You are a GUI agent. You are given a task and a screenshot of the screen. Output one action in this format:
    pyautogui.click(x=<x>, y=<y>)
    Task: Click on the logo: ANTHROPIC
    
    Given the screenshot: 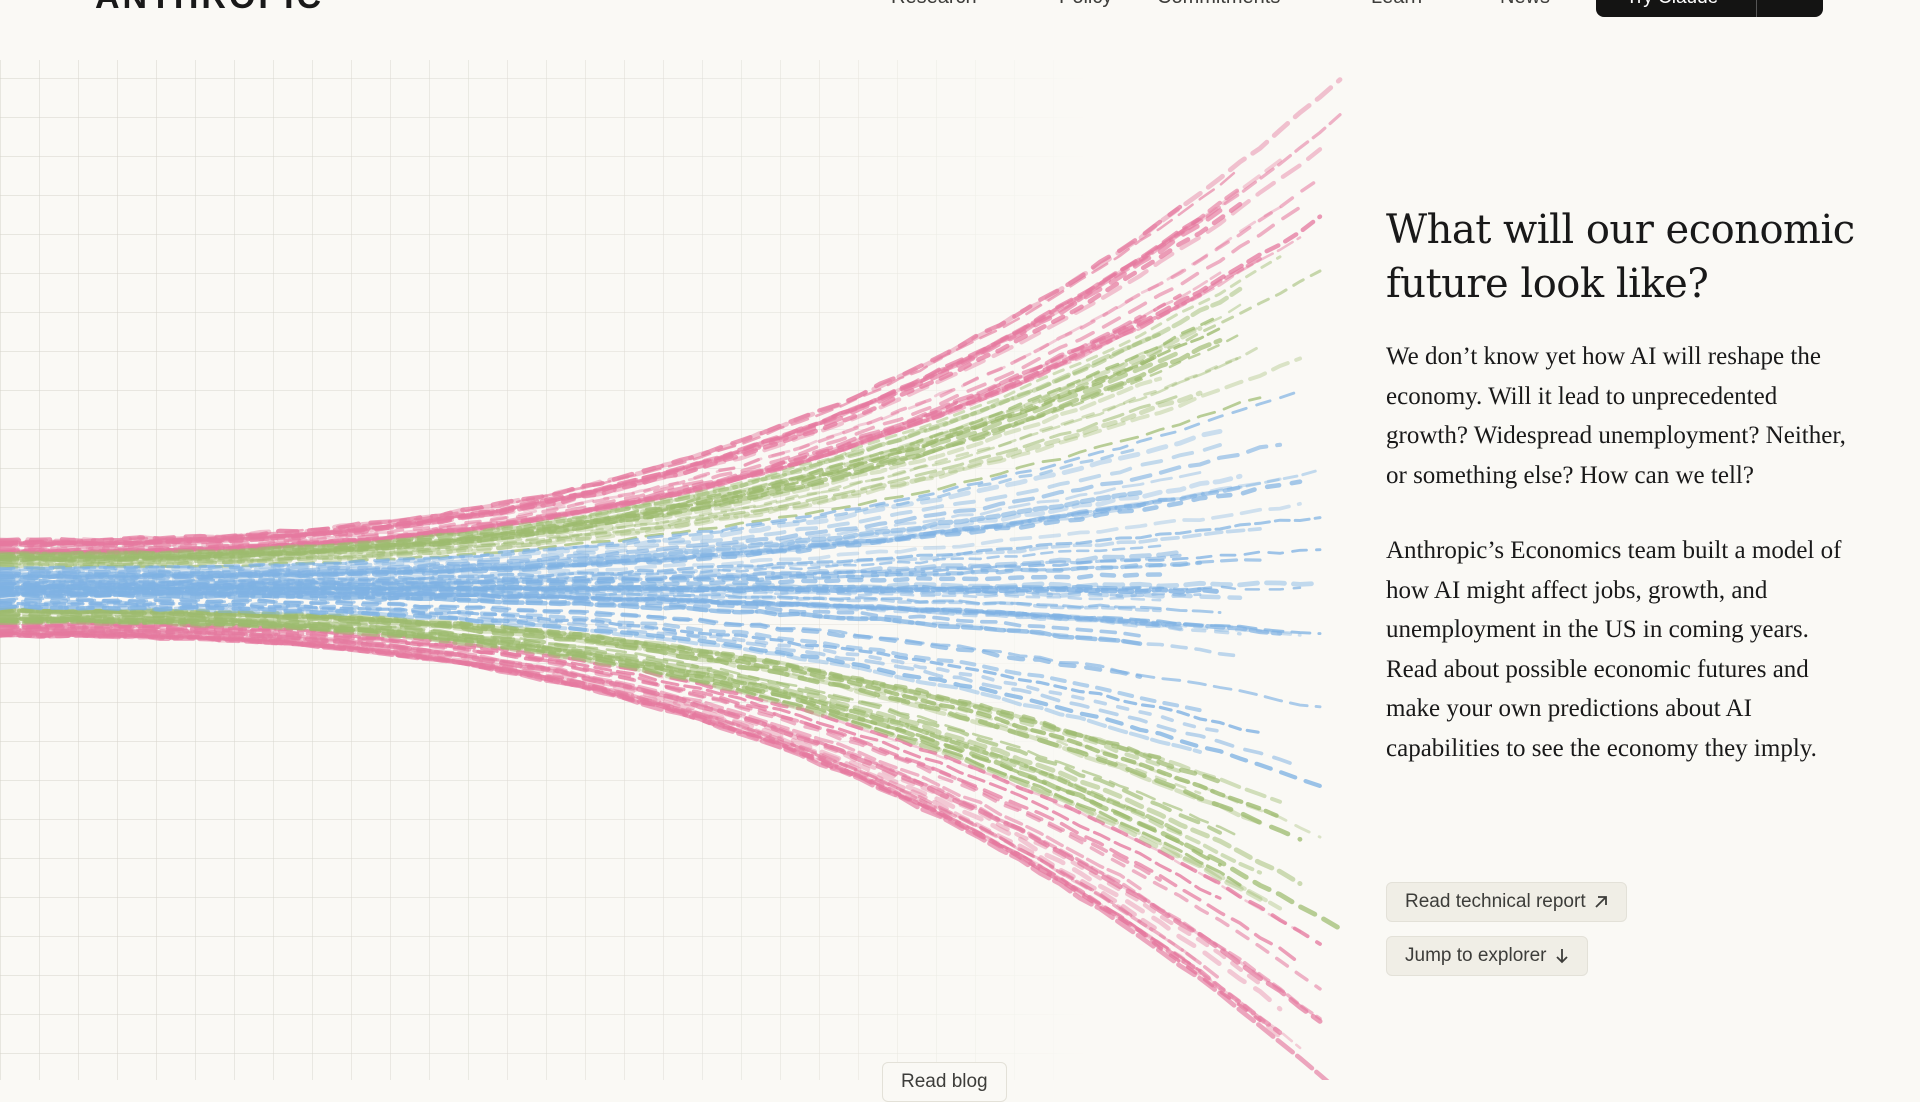 What is the action you would take?
    pyautogui.click(x=209, y=8)
    